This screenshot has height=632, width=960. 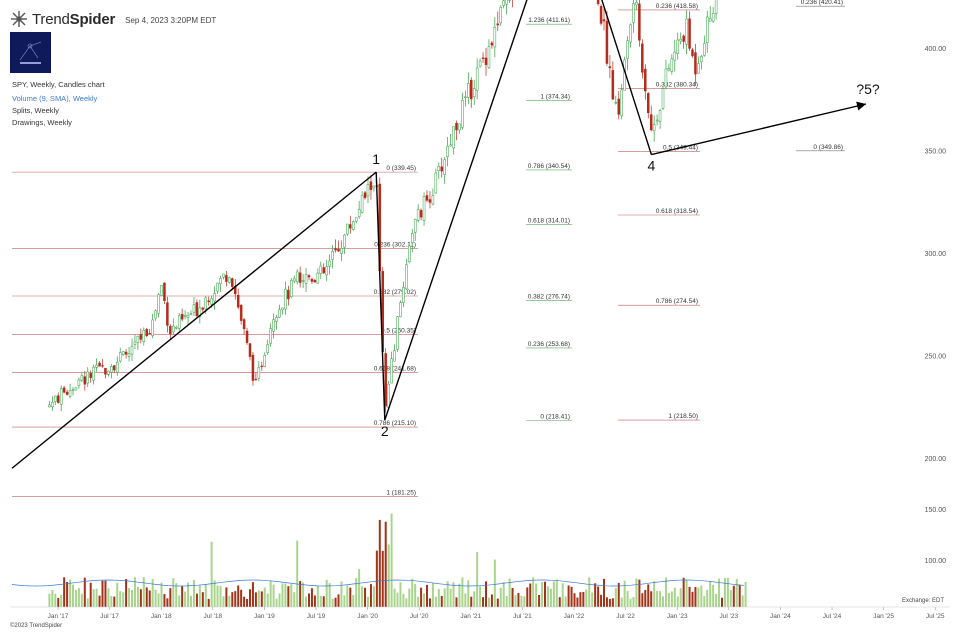 What do you see at coordinates (113, 19) in the screenshot?
I see `header-bar: TrendSpider Sep 4, 2023 3:20PM EDT` at bounding box center [113, 19].